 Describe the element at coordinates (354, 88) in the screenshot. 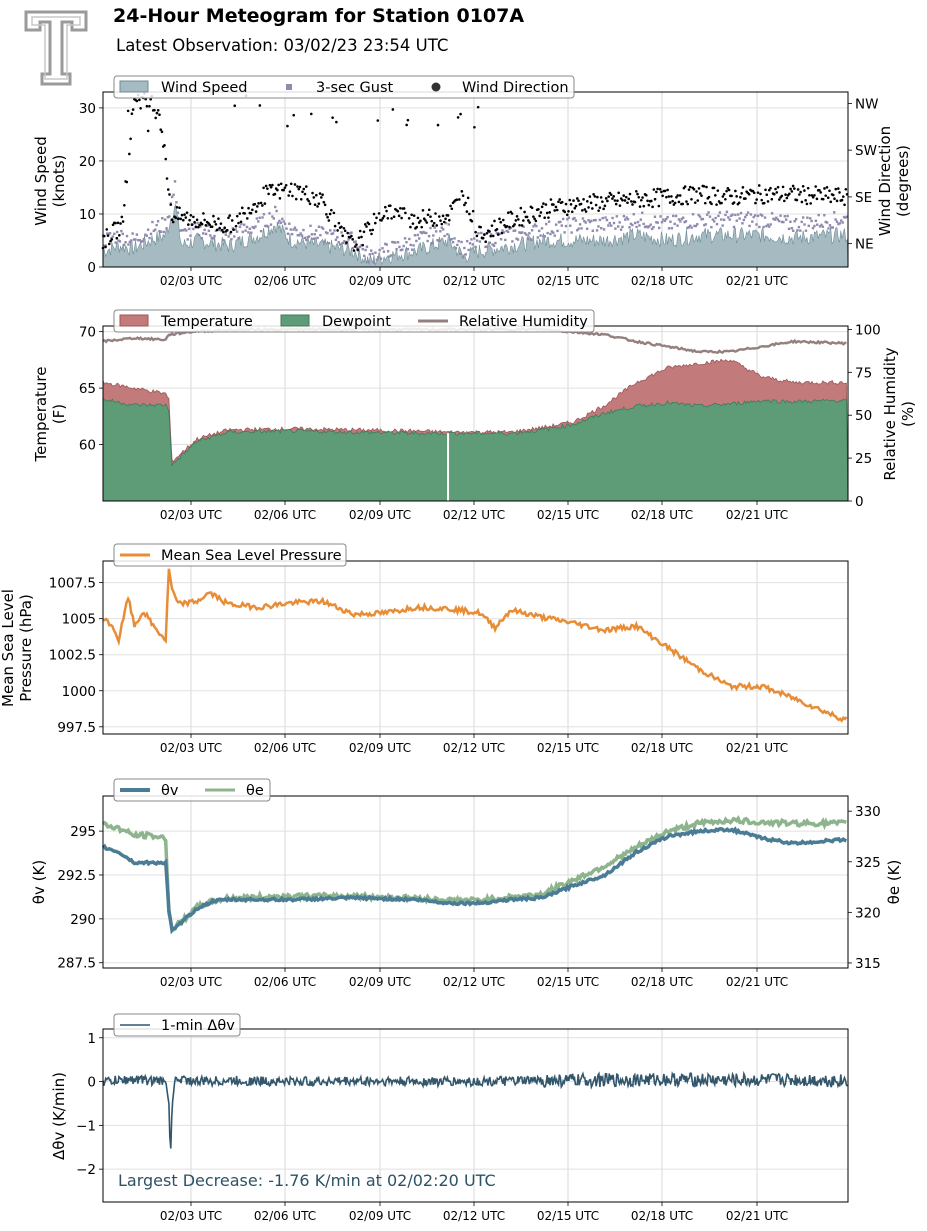

I see `legend-label: 3-sec Gust` at that location.